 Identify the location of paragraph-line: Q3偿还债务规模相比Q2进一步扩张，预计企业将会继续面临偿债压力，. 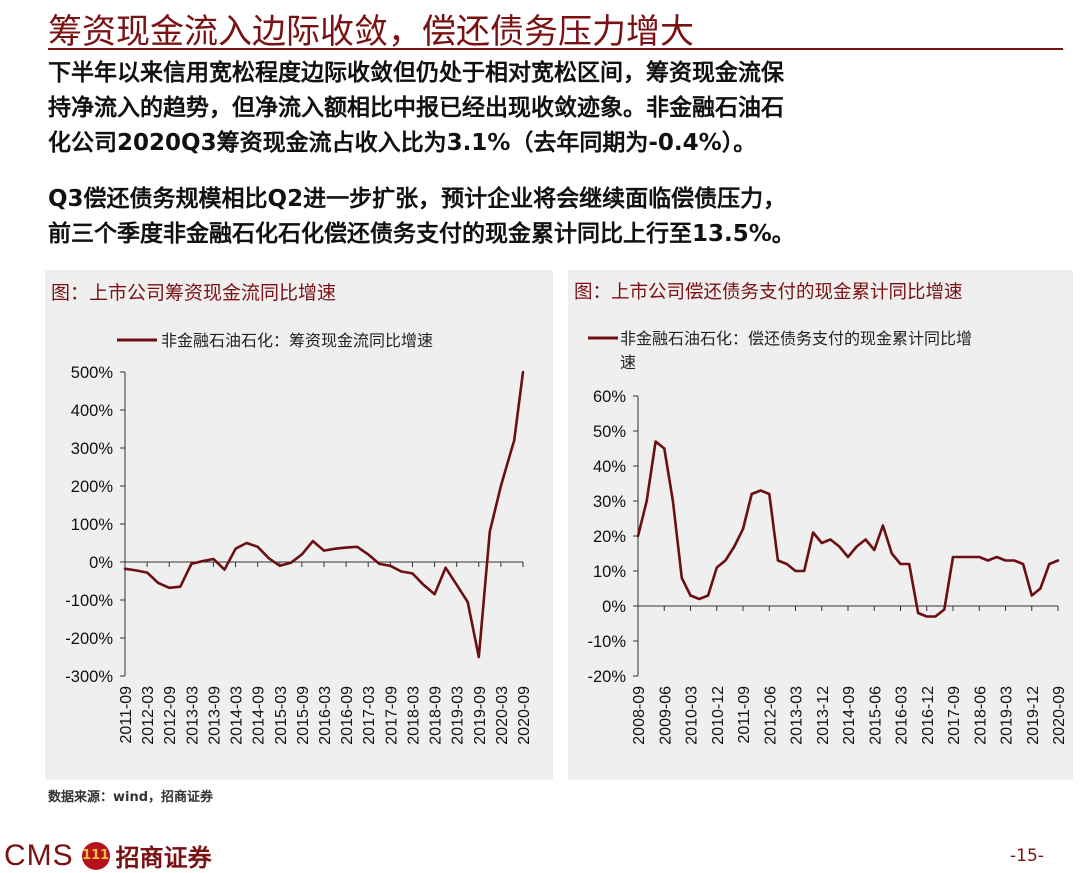
(417, 199).